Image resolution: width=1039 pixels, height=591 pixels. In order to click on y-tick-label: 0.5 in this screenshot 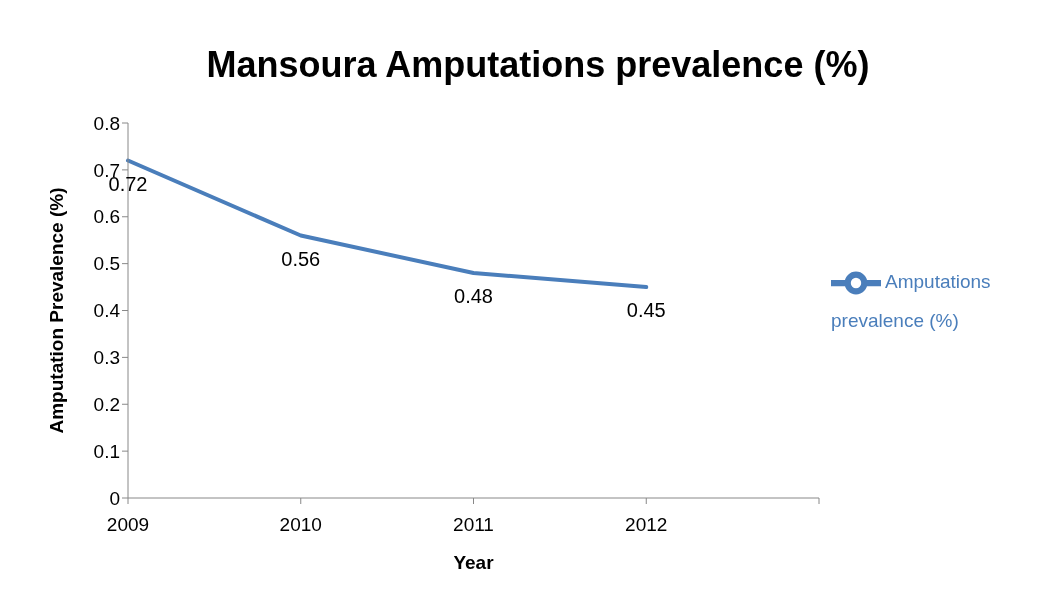, I will do `click(106, 264)`.